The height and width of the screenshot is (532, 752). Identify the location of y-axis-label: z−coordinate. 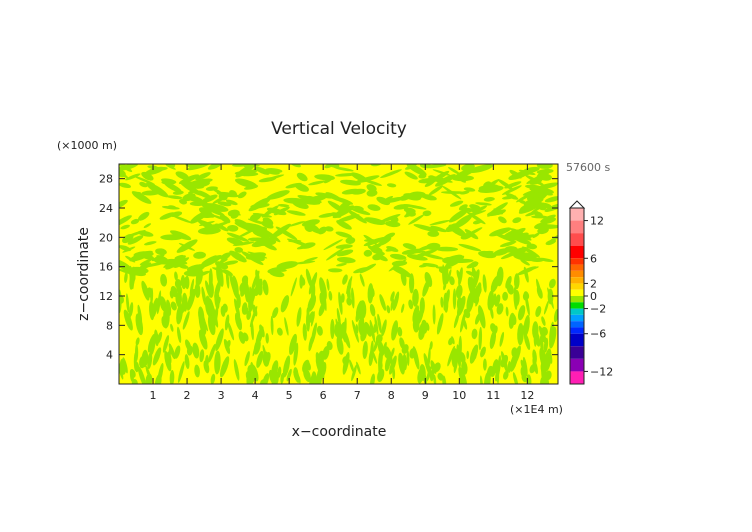
(84, 274).